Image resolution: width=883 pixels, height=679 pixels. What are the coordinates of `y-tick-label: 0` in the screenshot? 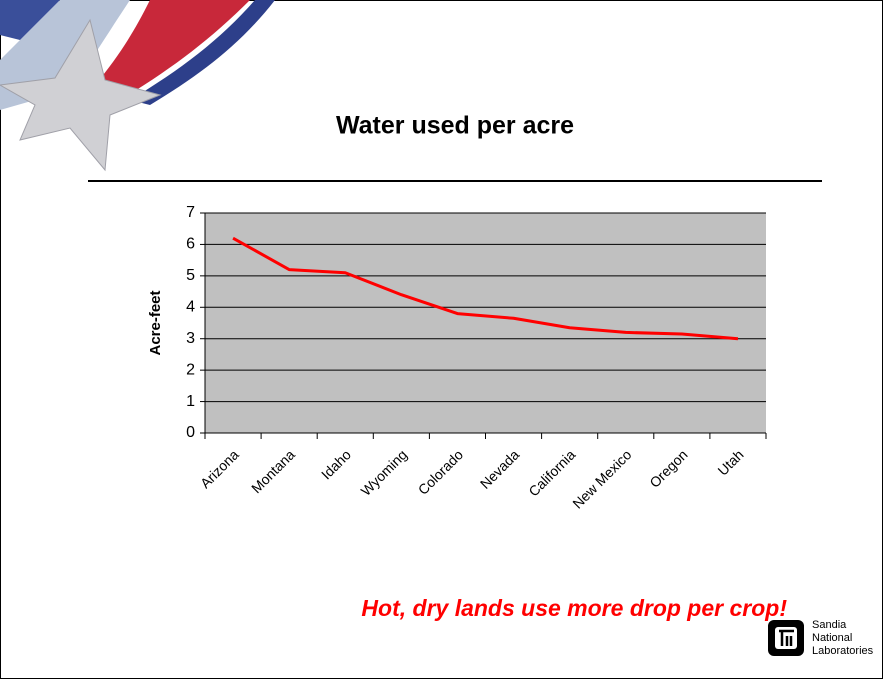 It's located at (190, 432).